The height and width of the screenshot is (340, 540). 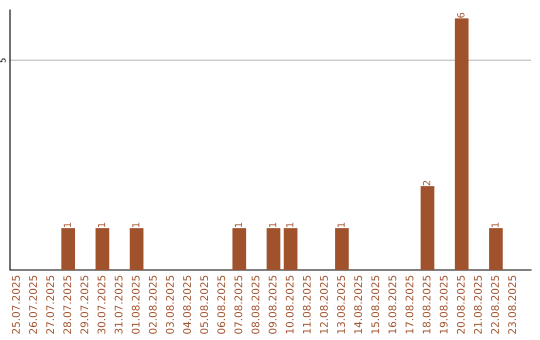 I want to click on x-tick-label: 14.08.2025, so click(x=358, y=305).